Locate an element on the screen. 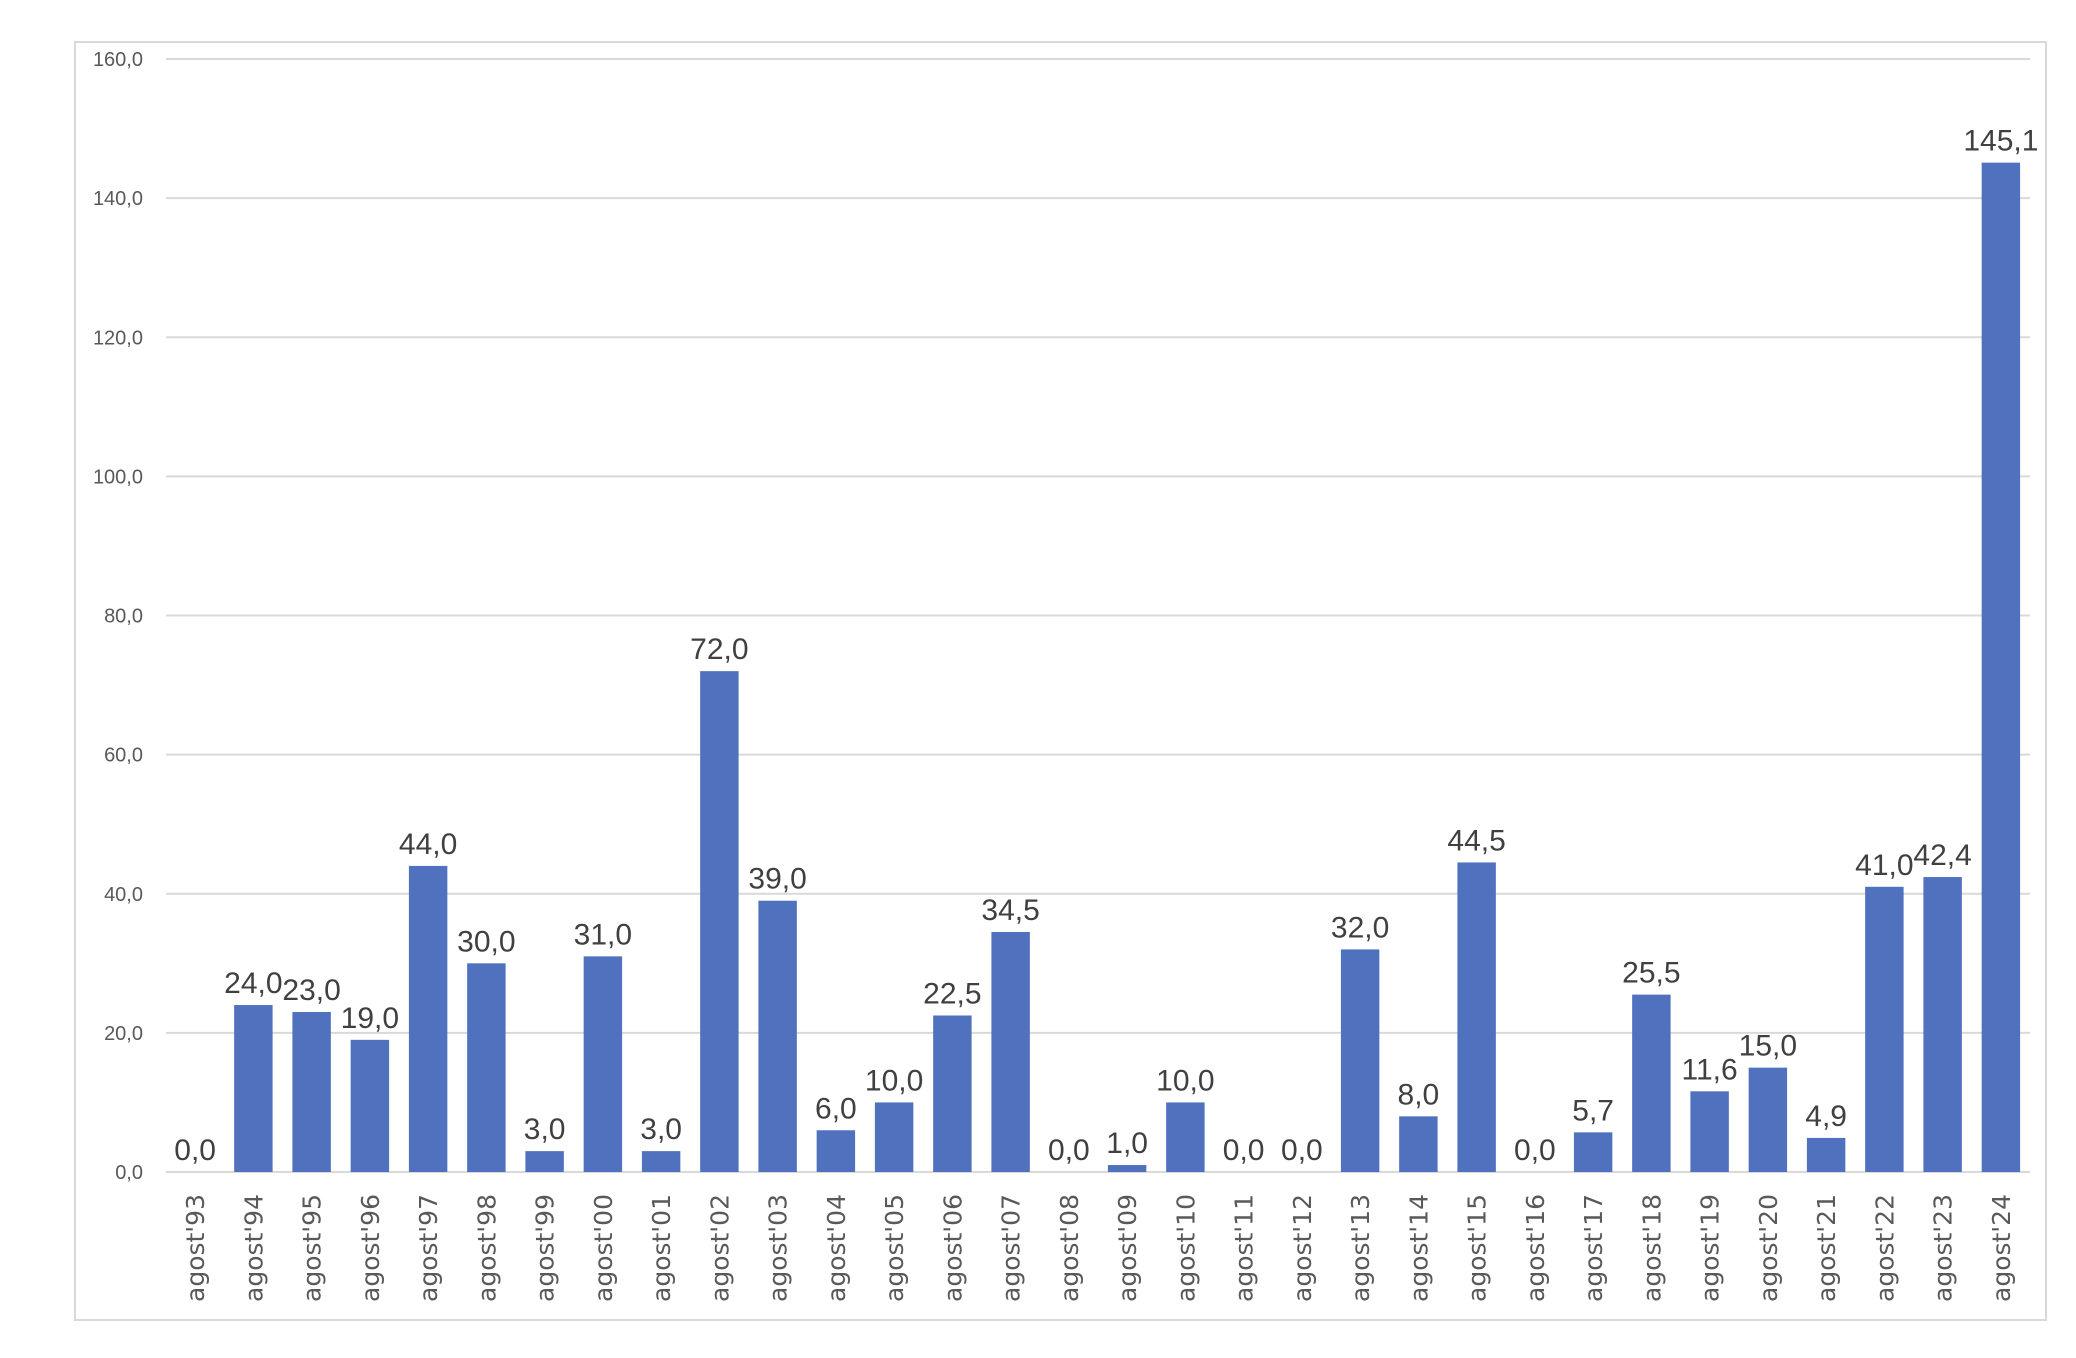 Image resolution: width=2076 pixels, height=1358 pixels. x-tick-label: agost'97 is located at coordinates (428, 1248).